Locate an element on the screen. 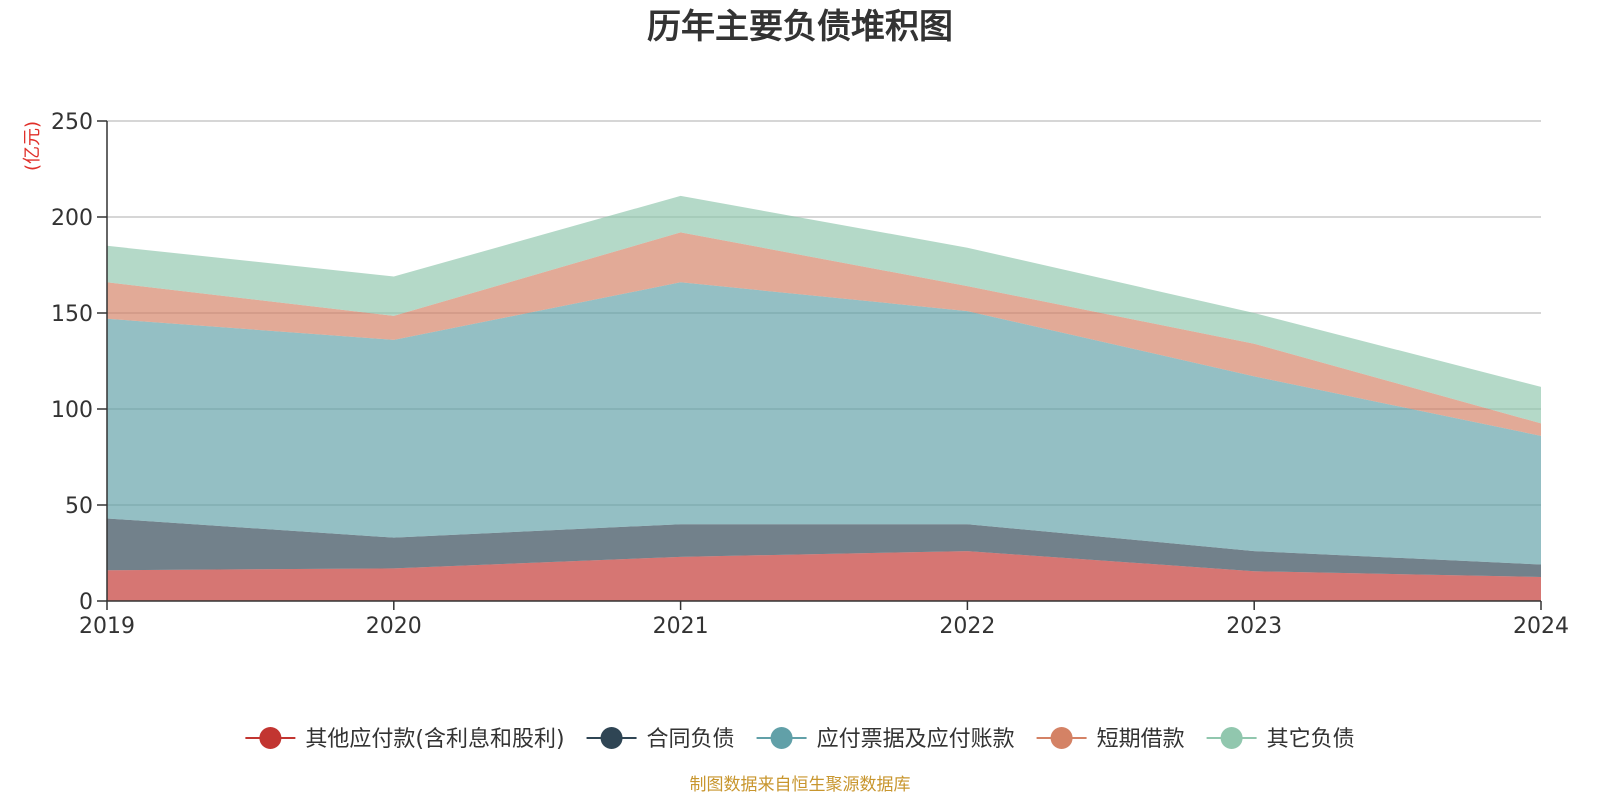  x-tick-label-2024: 2024 is located at coordinates (1541, 626).